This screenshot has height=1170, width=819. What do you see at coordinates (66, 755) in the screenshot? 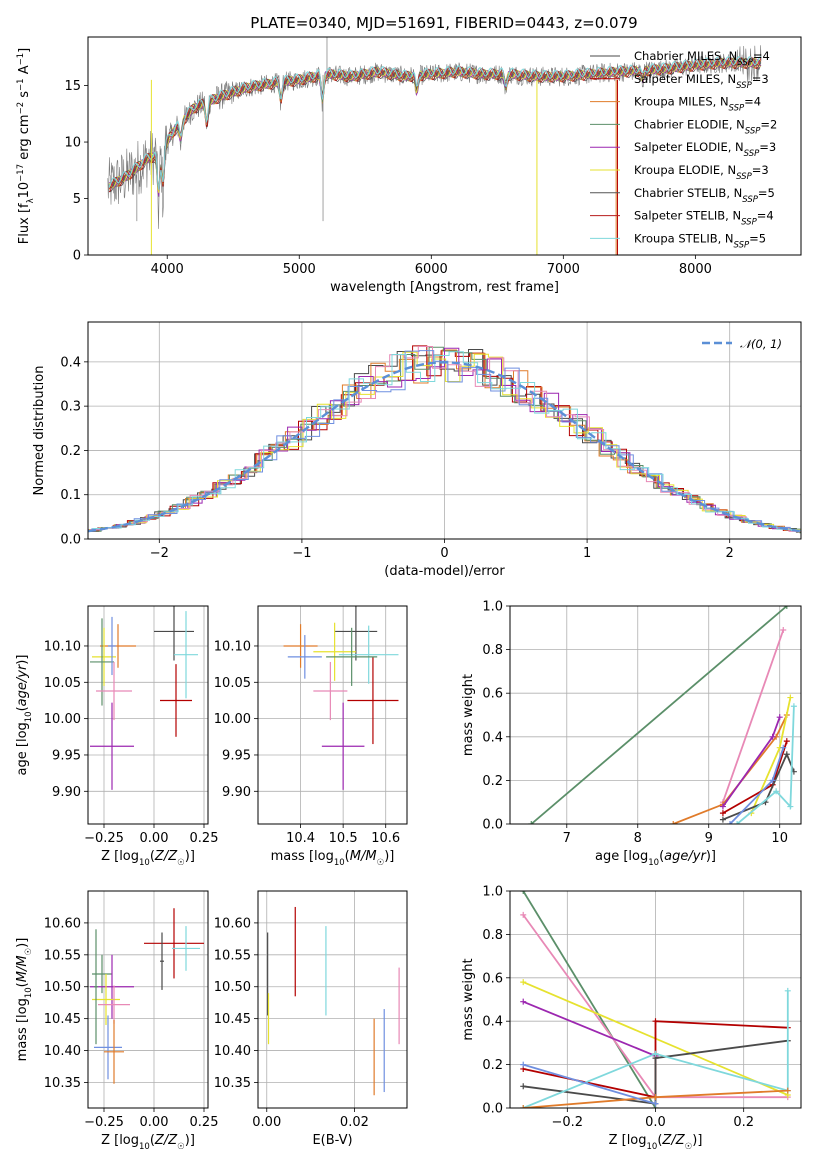
I see `y-tick-label: 9.95` at bounding box center [66, 755].